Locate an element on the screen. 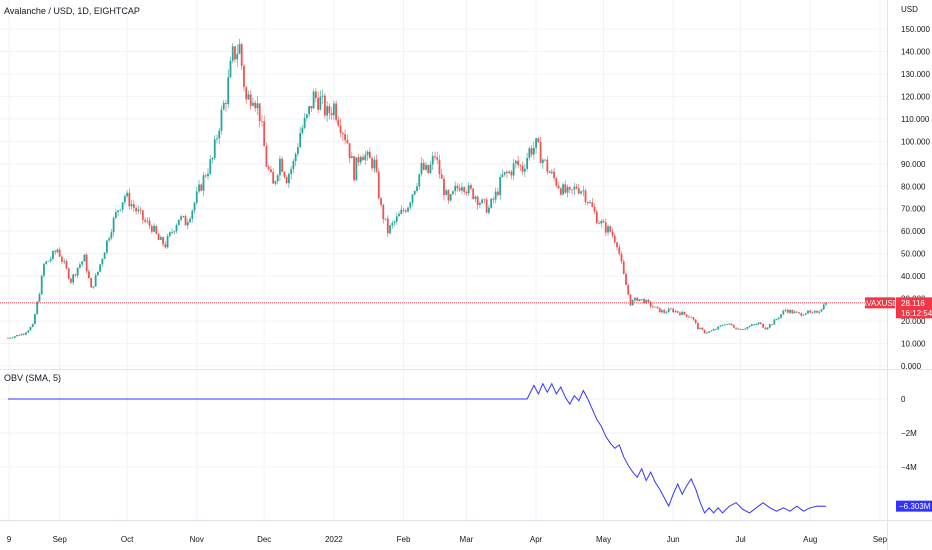  price-tick-label: 100.000 is located at coordinates (915, 141).